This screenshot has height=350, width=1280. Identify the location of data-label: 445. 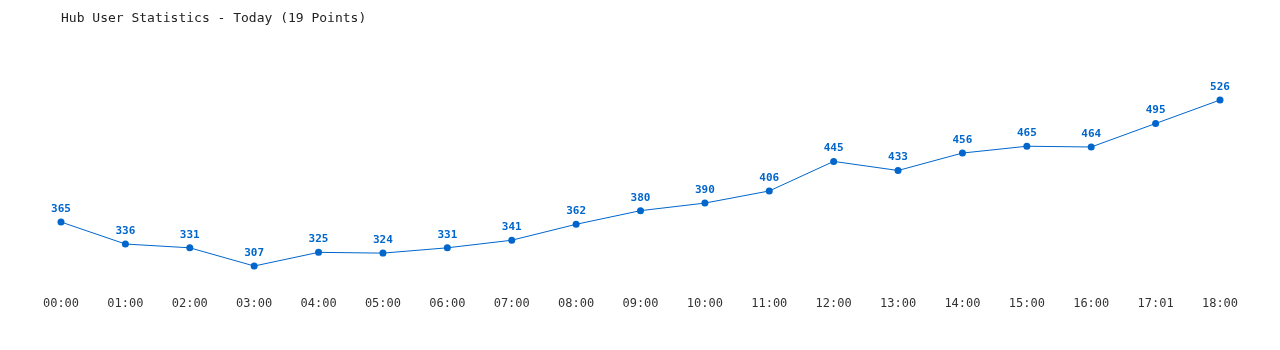
(833, 148).